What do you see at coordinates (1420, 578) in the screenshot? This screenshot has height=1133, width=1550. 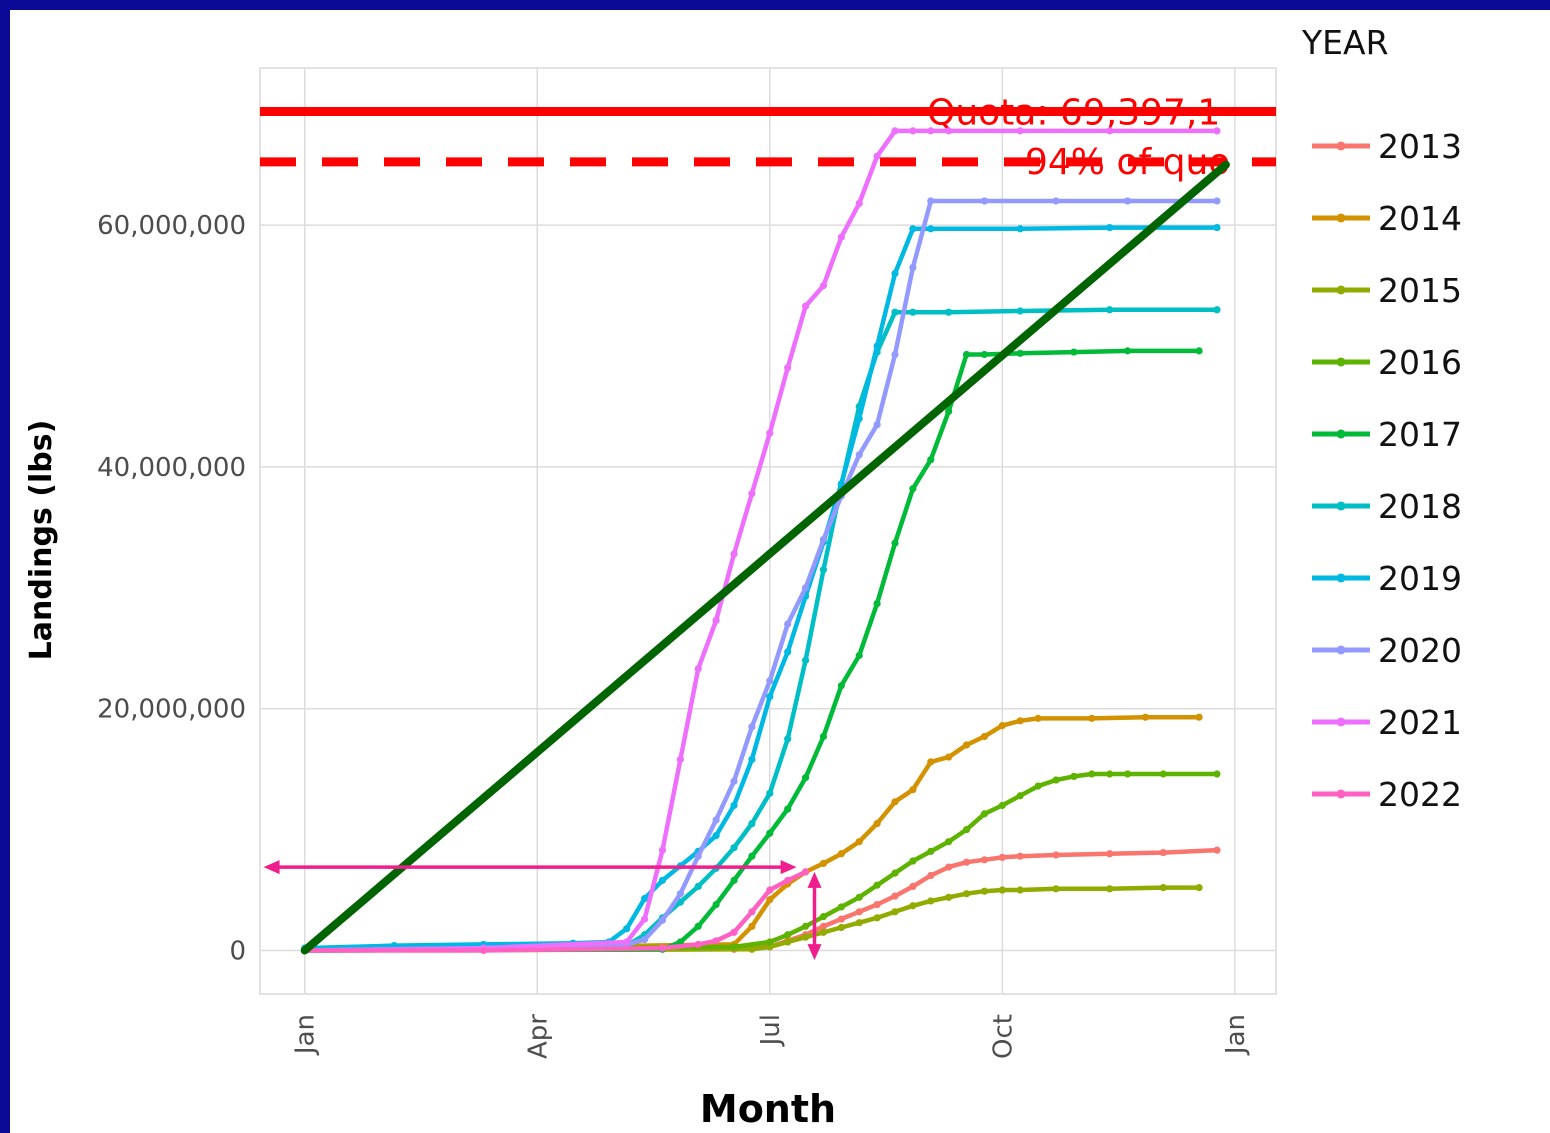 I see `legend-label-2019: 2019` at bounding box center [1420, 578].